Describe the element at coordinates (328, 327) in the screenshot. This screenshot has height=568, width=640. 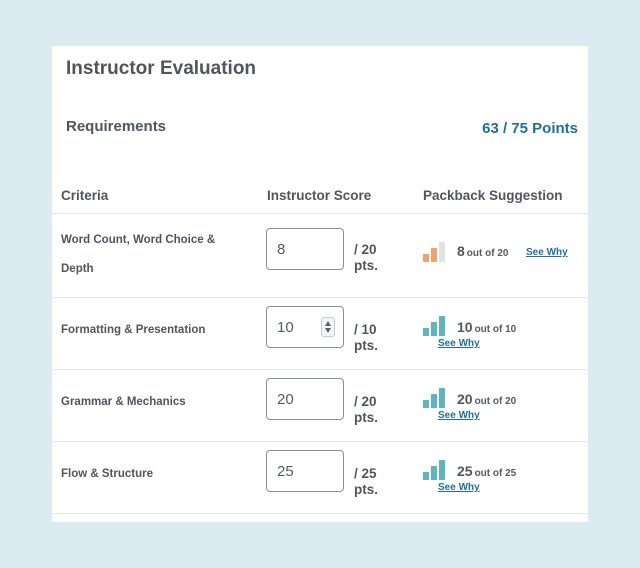
I see `number-stepper` at that location.